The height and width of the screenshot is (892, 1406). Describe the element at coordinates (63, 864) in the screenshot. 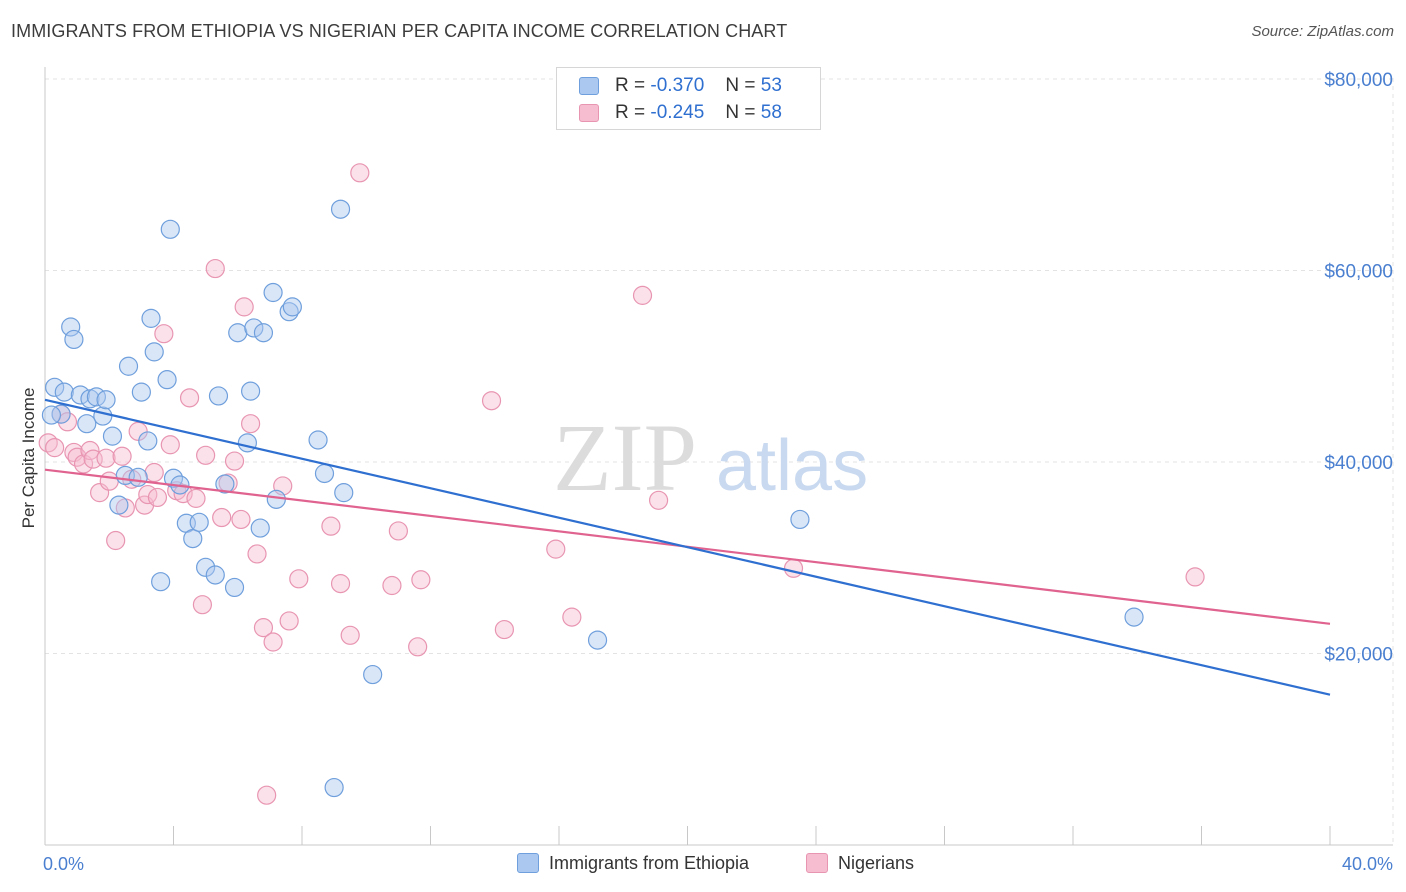

I see `x-tick-label: 0.0%` at that location.